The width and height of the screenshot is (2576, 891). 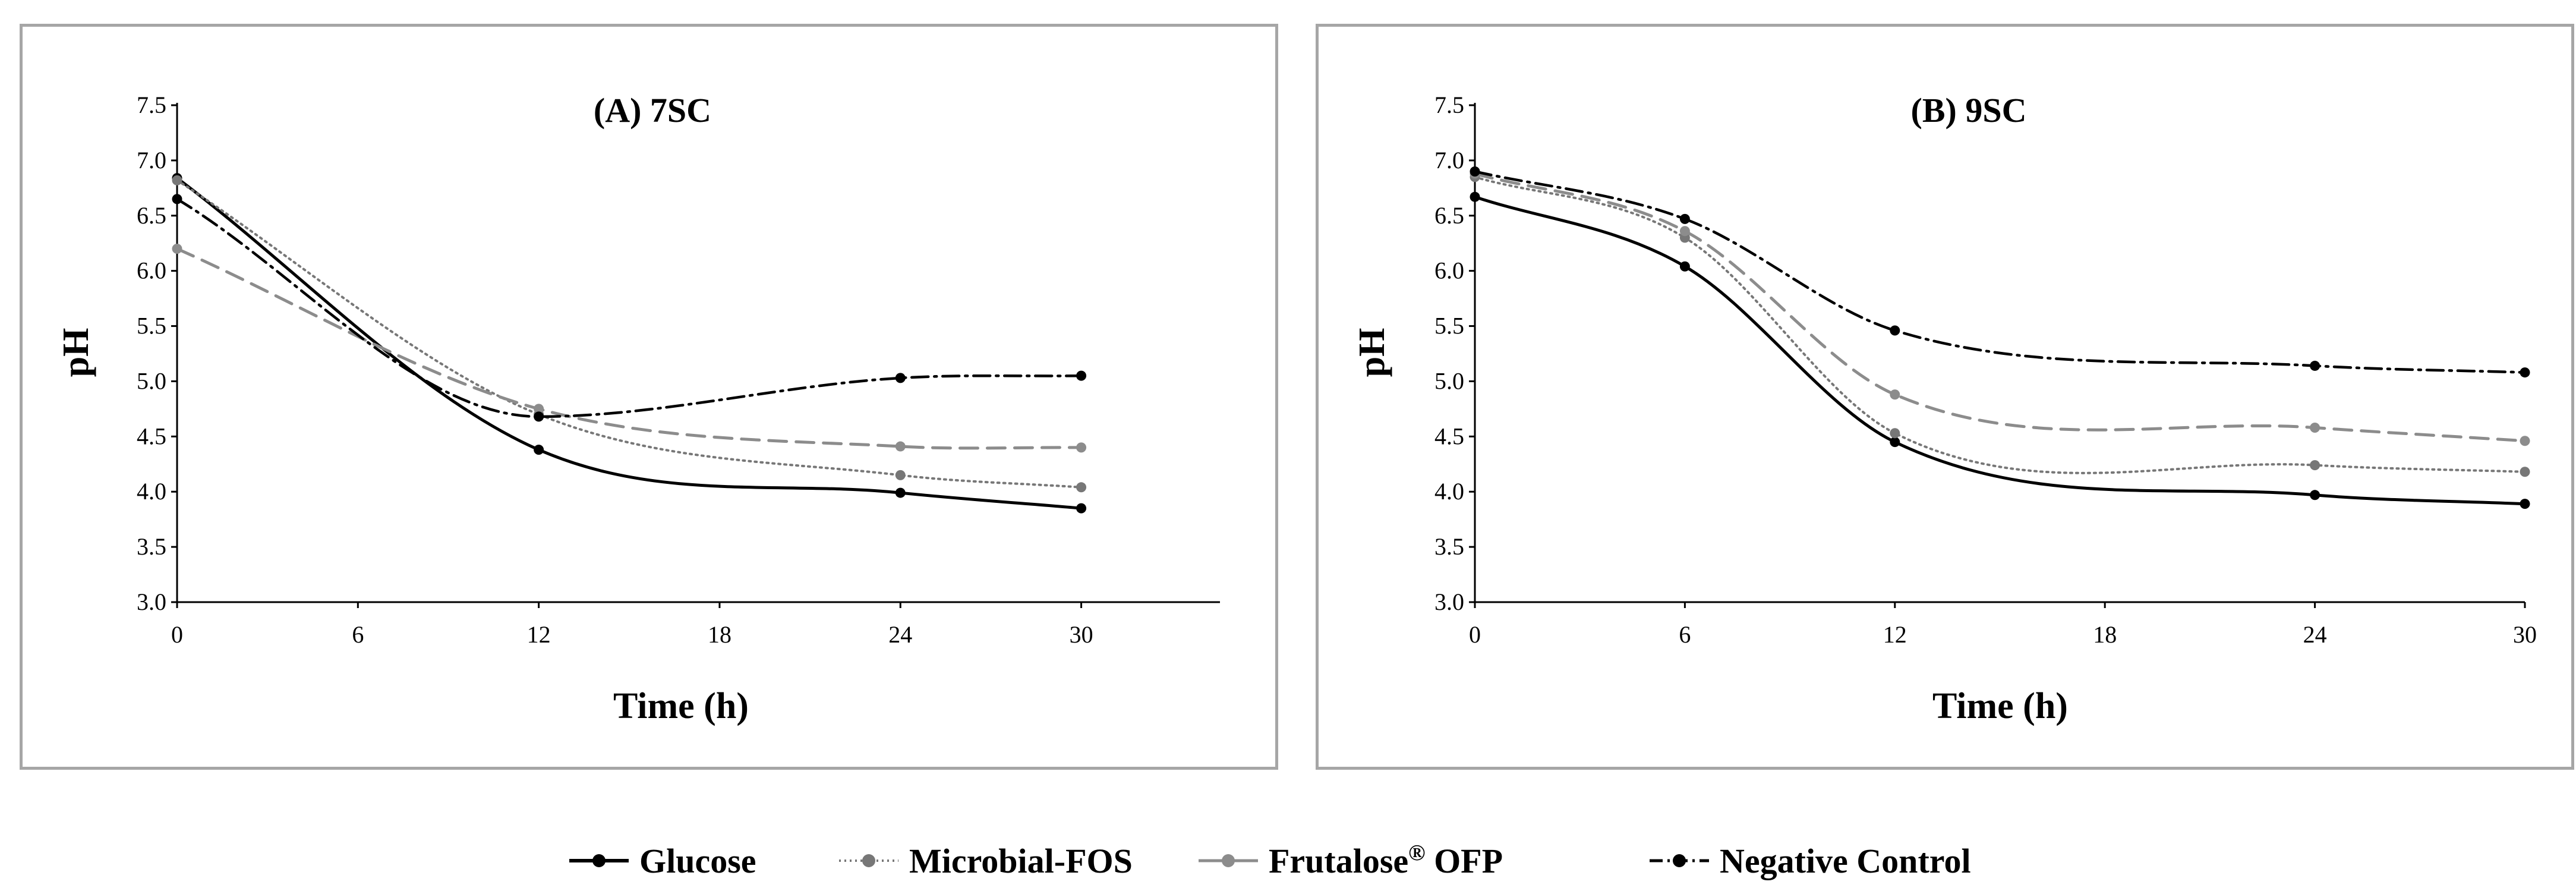 What do you see at coordinates (1449, 436) in the screenshot?
I see `chart-b-y-tick-label: 4.5` at bounding box center [1449, 436].